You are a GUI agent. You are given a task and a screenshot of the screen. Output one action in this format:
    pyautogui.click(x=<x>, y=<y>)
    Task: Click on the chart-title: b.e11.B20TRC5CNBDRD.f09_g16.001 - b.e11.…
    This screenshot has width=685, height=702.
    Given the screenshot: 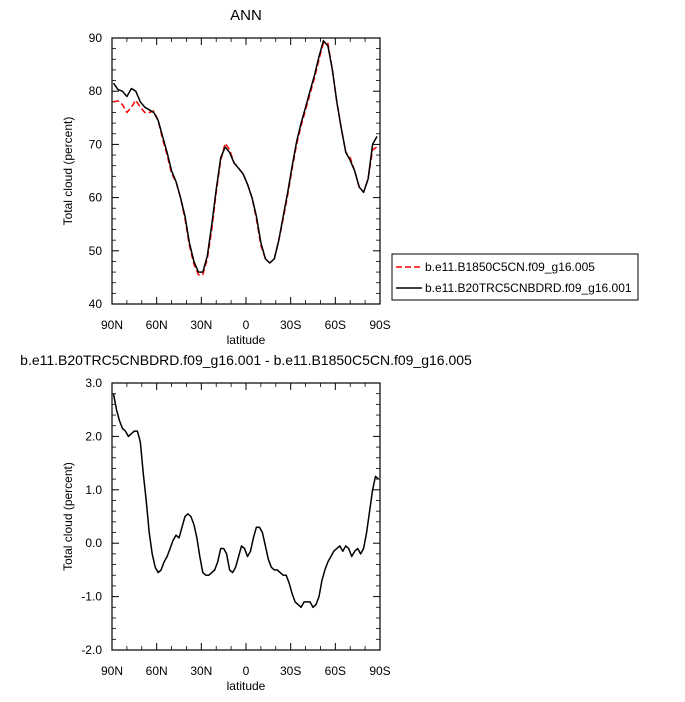 What is the action you would take?
    pyautogui.click(x=246, y=360)
    